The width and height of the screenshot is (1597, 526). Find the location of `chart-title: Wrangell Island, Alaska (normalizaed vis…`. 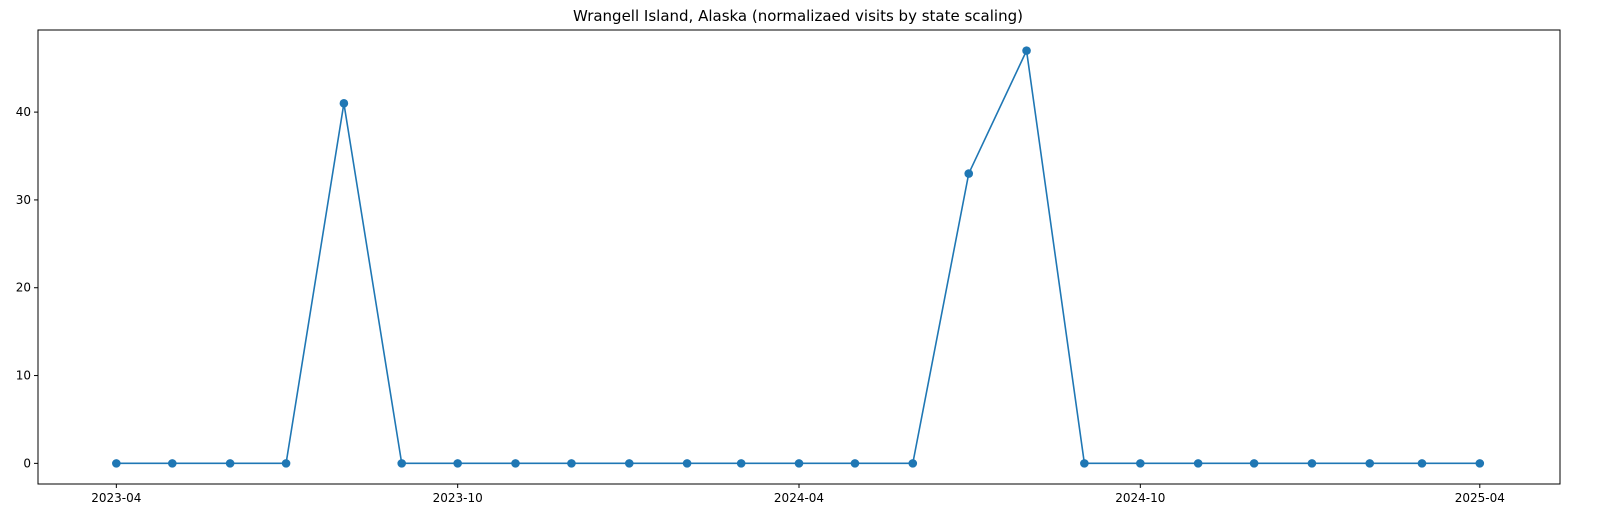

chart-title: Wrangell Island, Alaska (normalizaed vis… is located at coordinates (798, 16).